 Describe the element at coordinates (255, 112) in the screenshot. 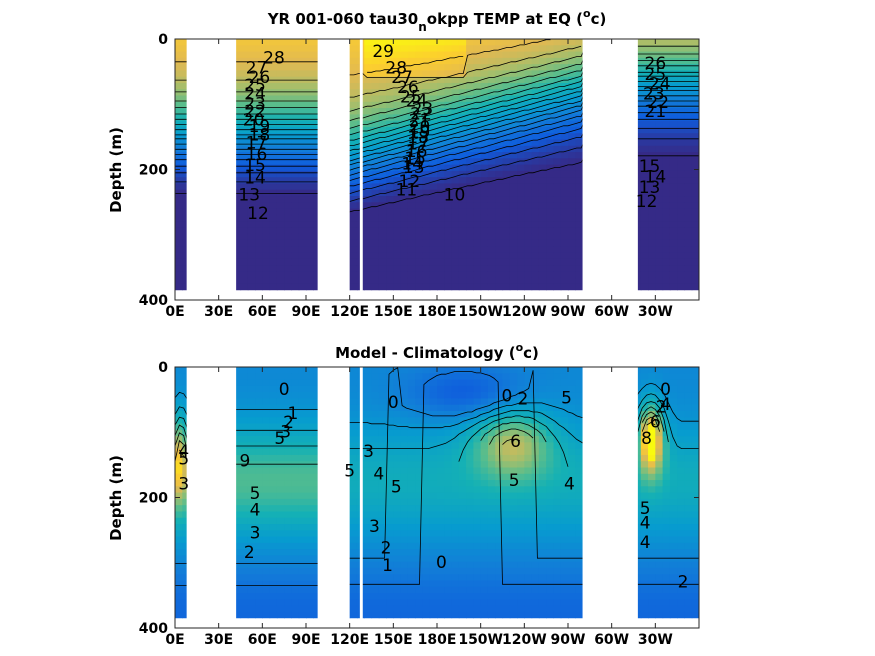

I see `contour-label: 22` at that location.